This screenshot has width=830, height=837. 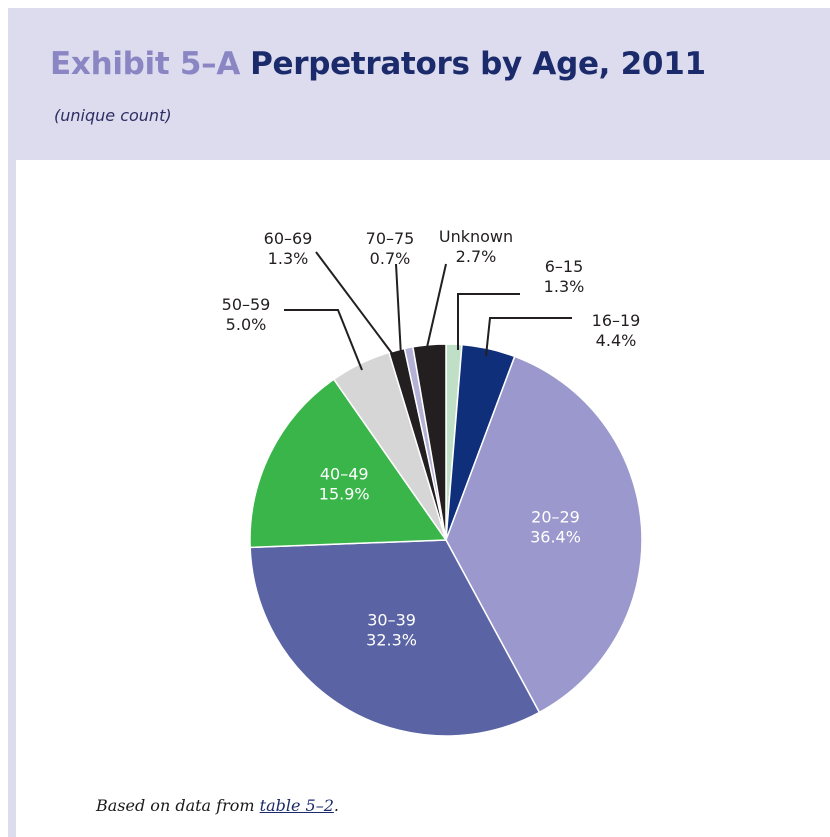 What do you see at coordinates (344, 473) in the screenshot?
I see `slice-label-40-49: 40–49` at bounding box center [344, 473].